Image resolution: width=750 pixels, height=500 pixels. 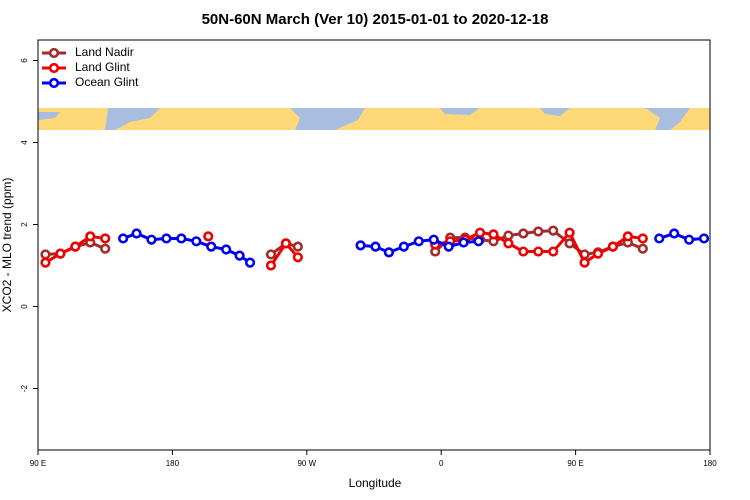 I want to click on y-tick-label: 2, so click(x=24, y=224).